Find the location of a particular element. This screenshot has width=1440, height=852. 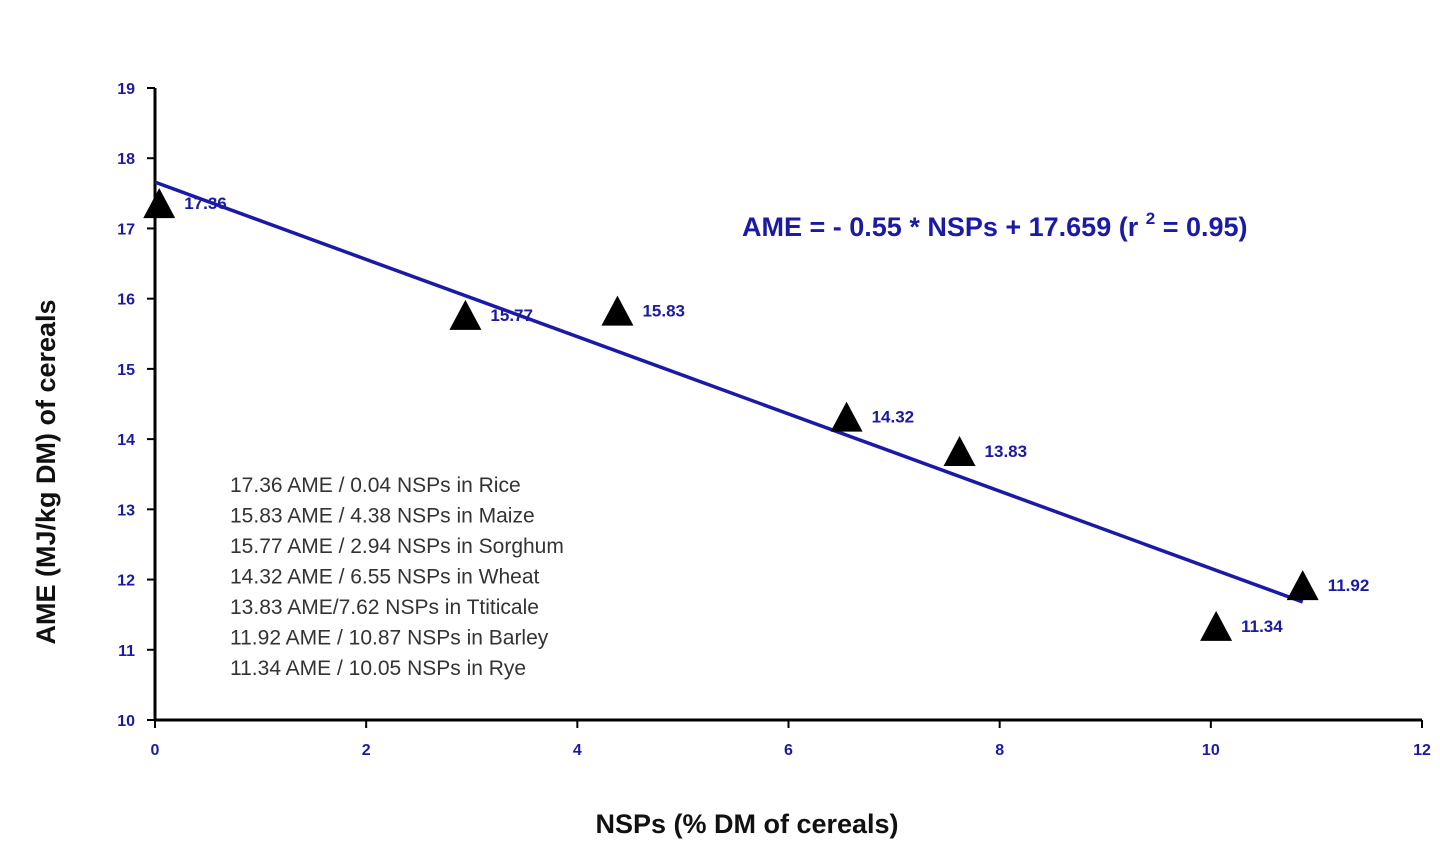

y-tick-label: 15 is located at coordinates (126, 370).